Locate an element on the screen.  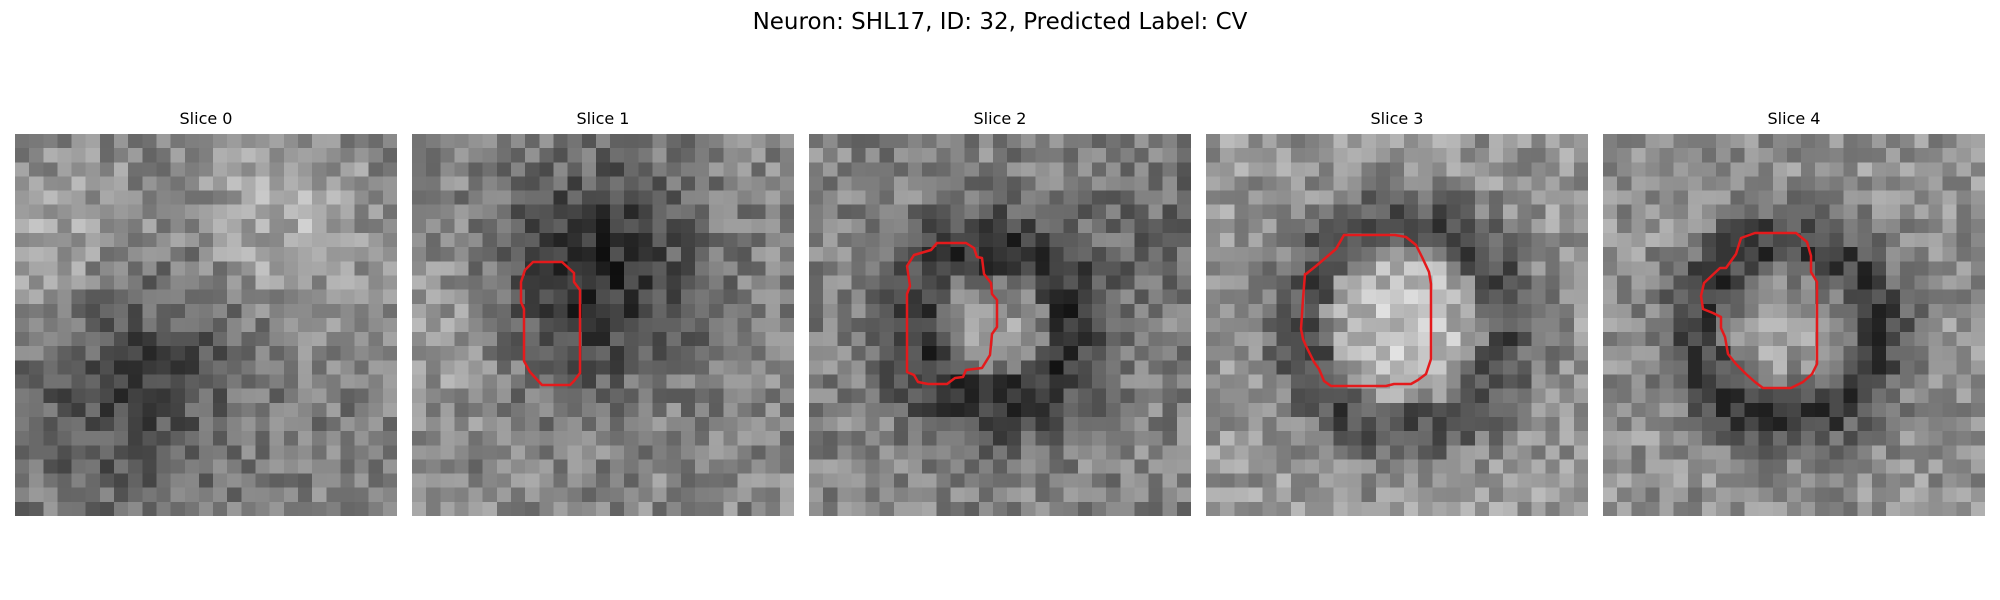
slice-panel-1: Slice 1 is located at coordinates (603, 312).